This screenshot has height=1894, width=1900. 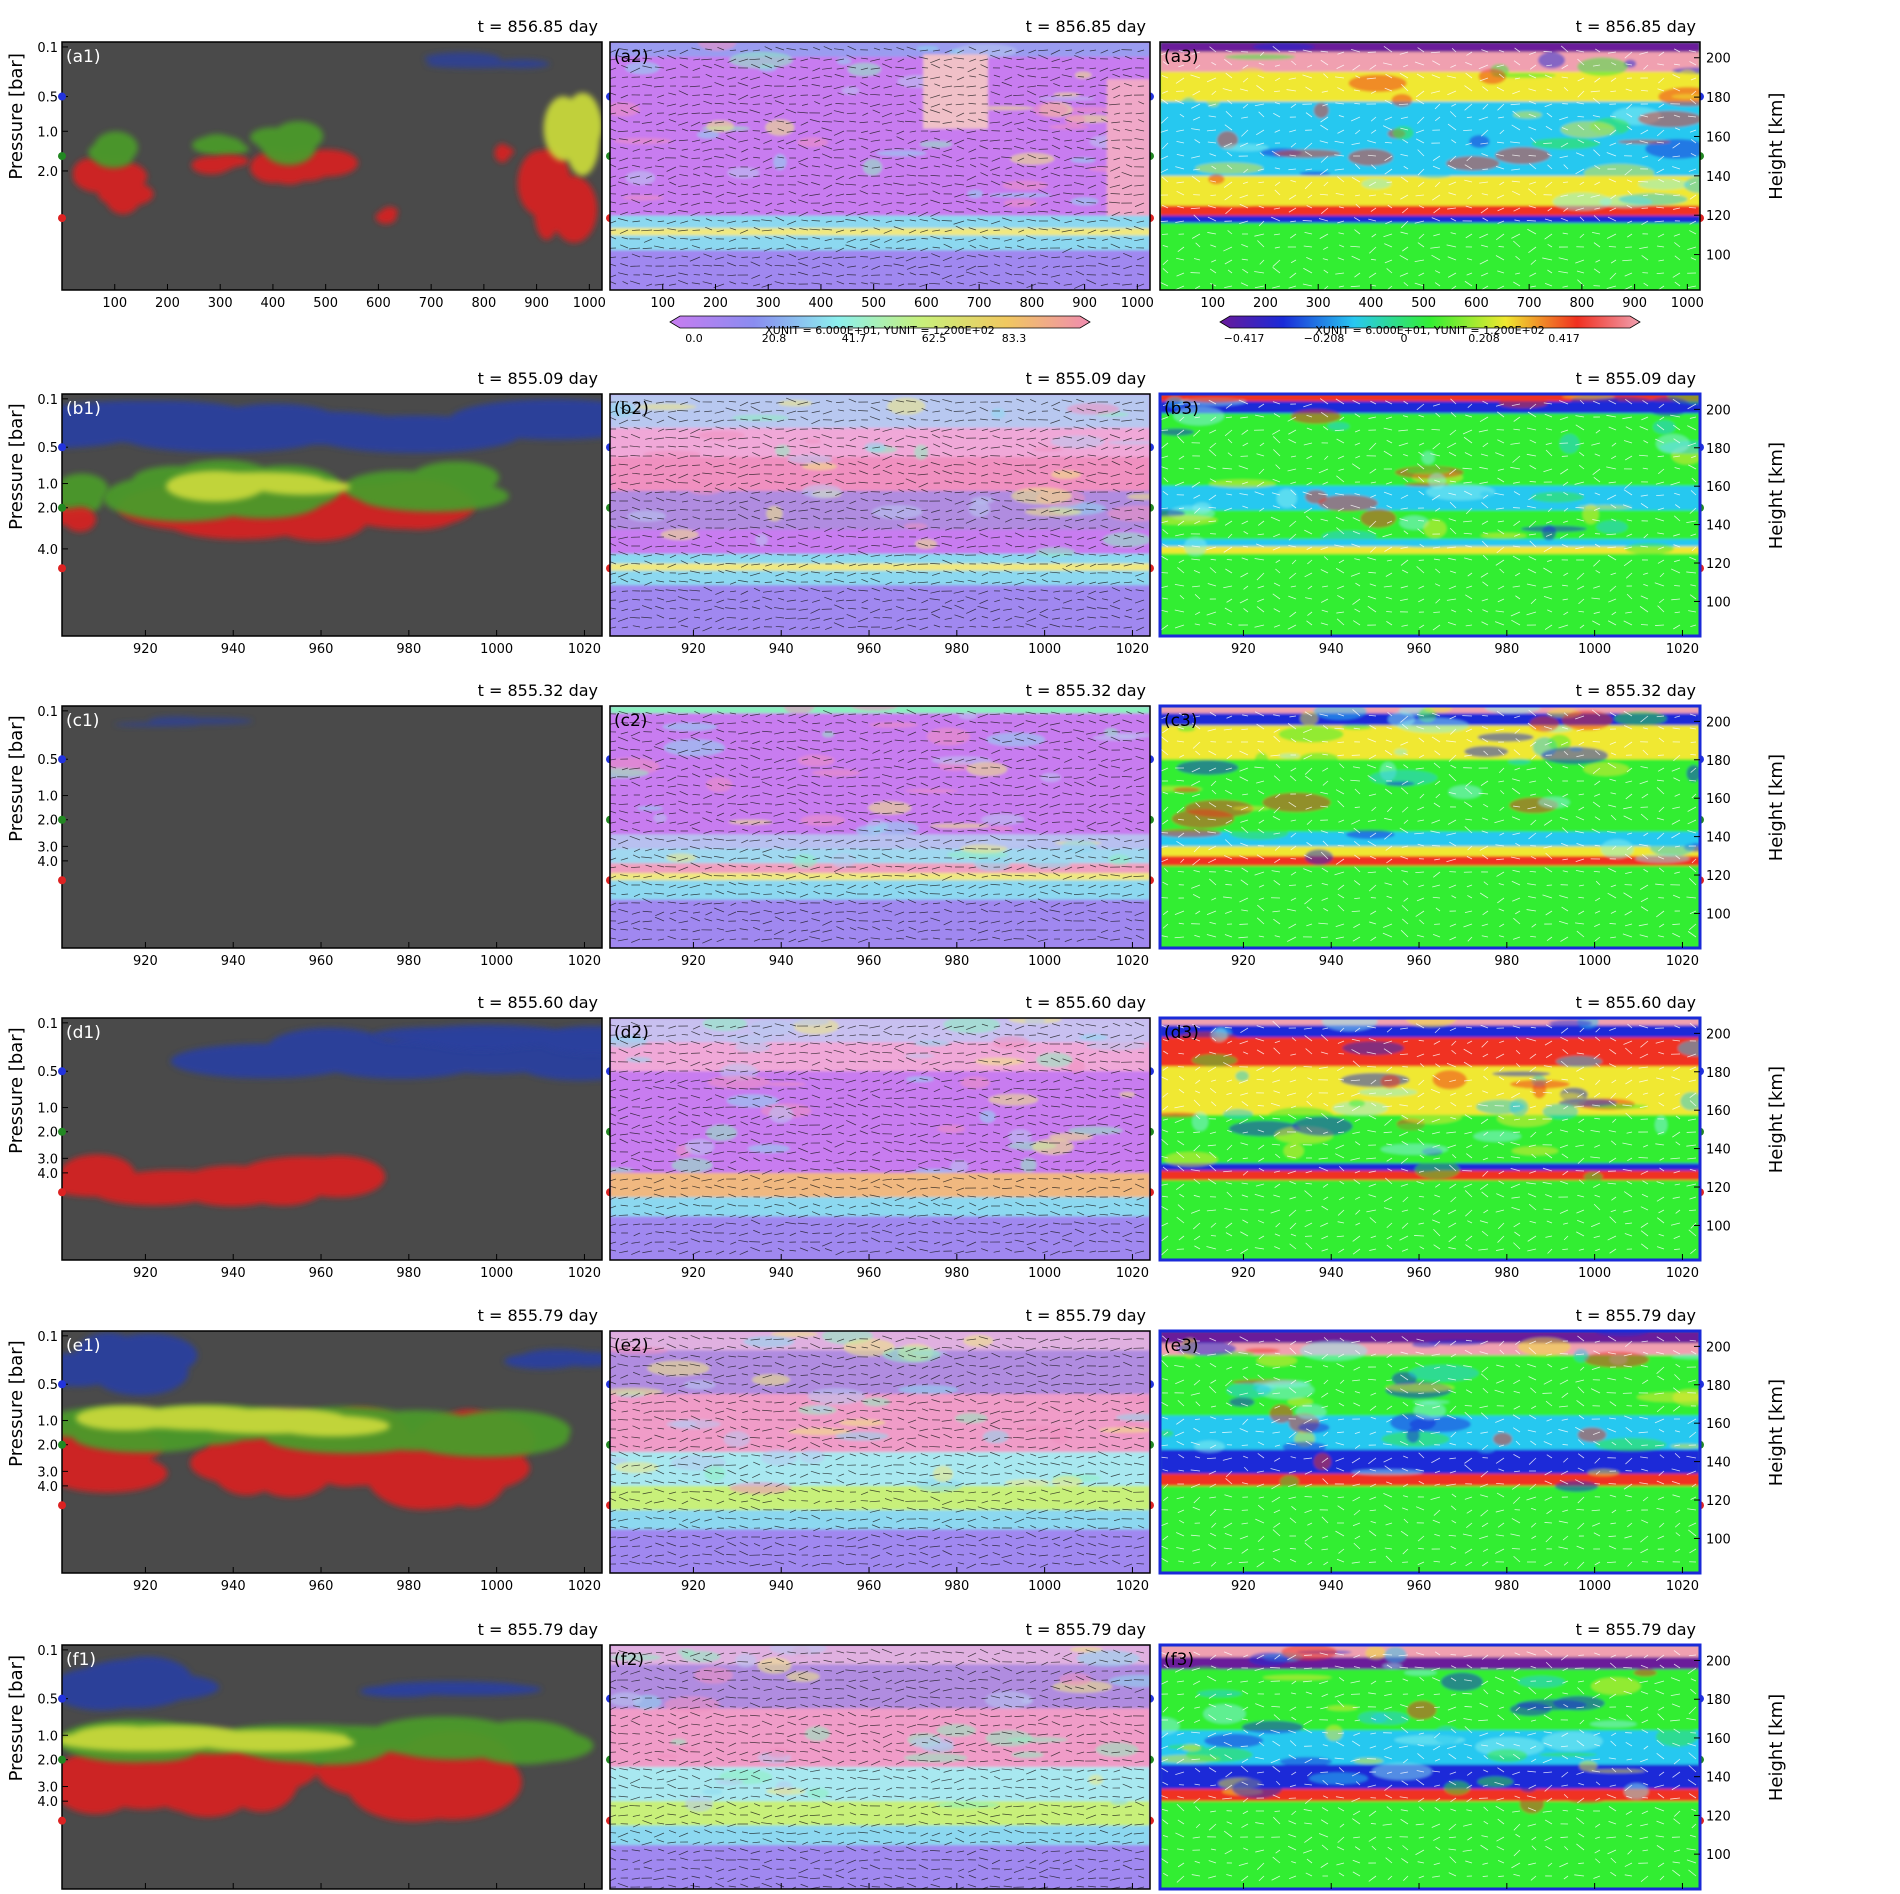 What do you see at coordinates (16, 778) in the screenshot?
I see `pressure-axis-label: Pressure [bar]` at bounding box center [16, 778].